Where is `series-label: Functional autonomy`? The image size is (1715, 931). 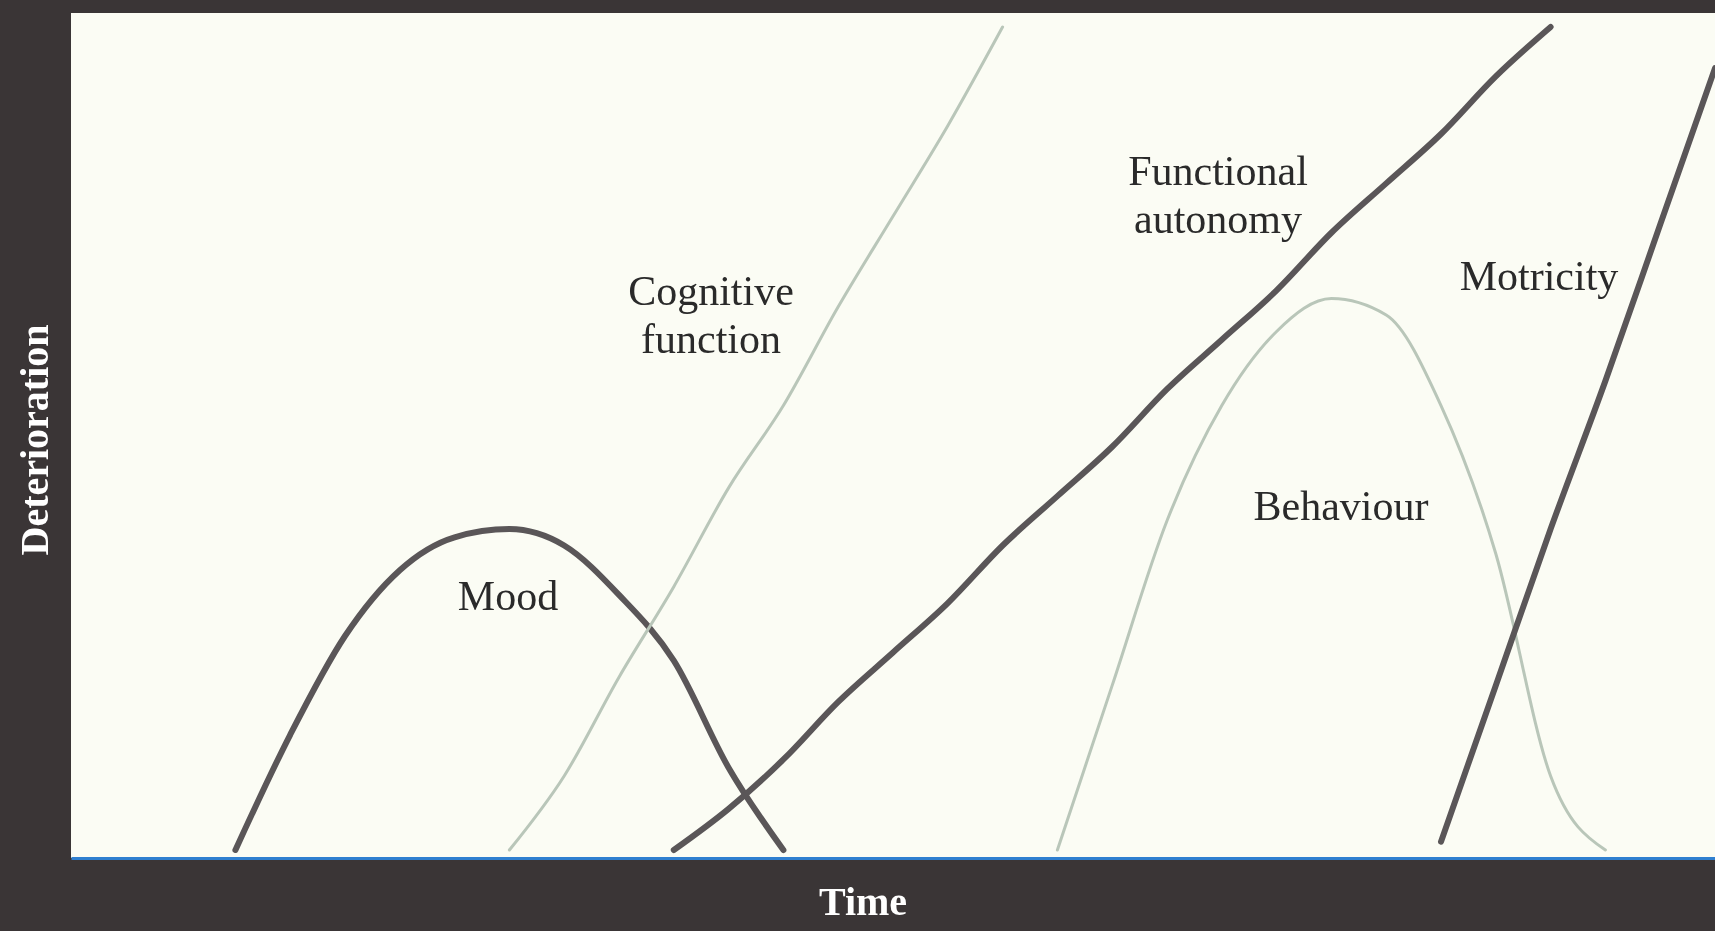
series-label: Functional autonomy is located at coordinates (1218, 195).